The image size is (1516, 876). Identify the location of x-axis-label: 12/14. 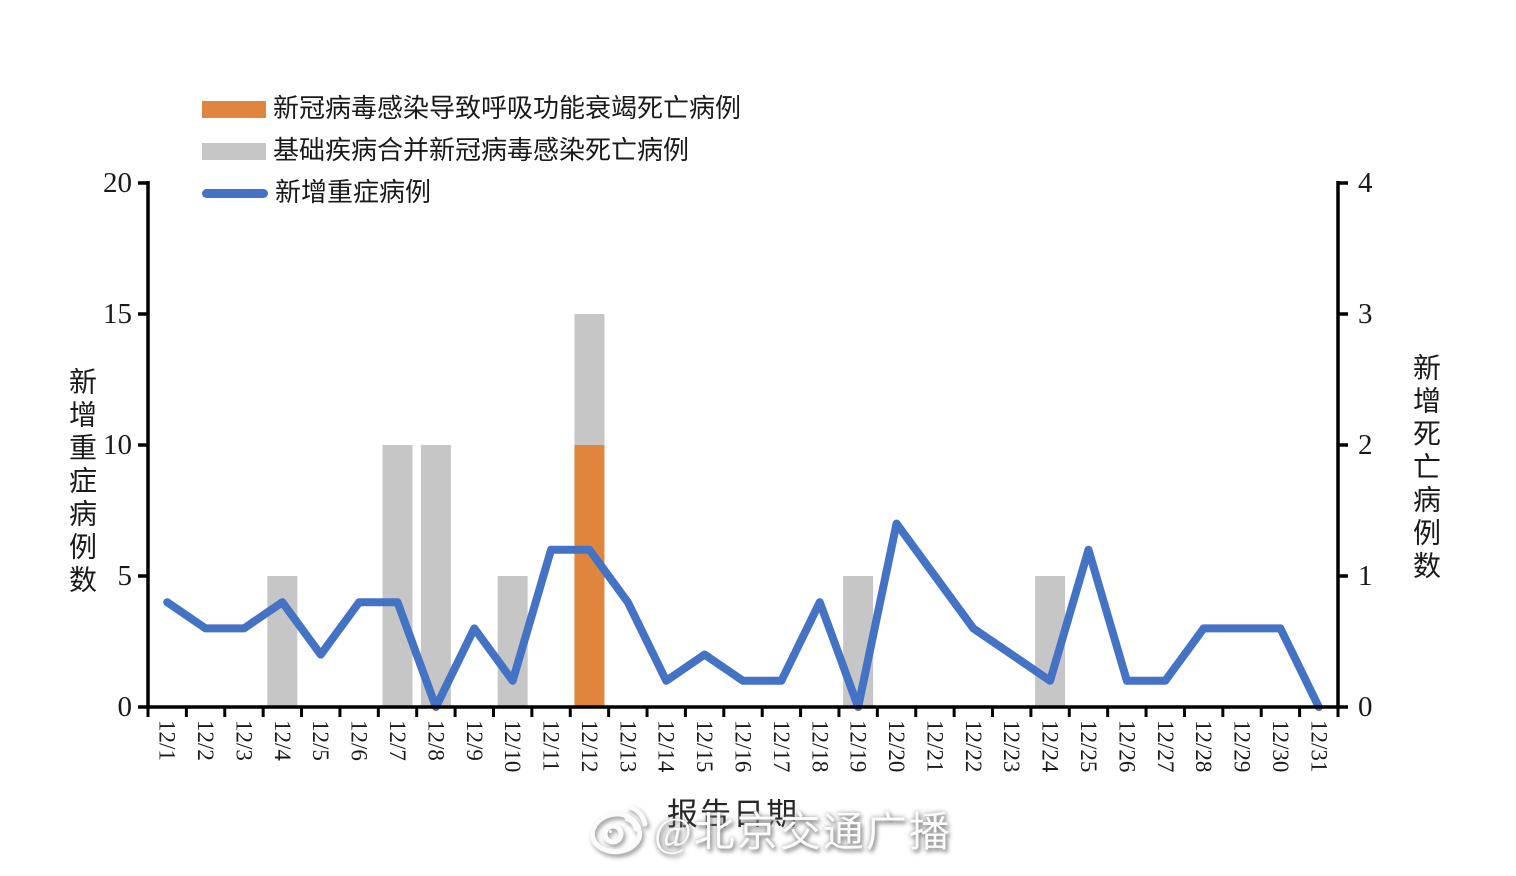
(666, 746).